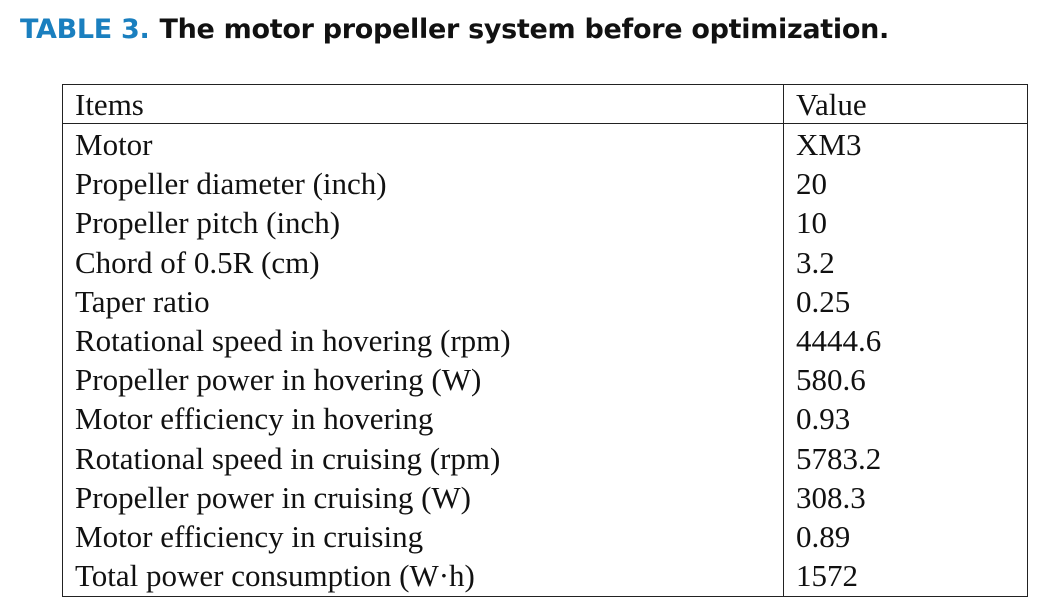 This screenshot has width=1060, height=614. Describe the element at coordinates (249, 536) in the screenshot. I see `table-cell-item: Motor efficiency in cruising` at that location.